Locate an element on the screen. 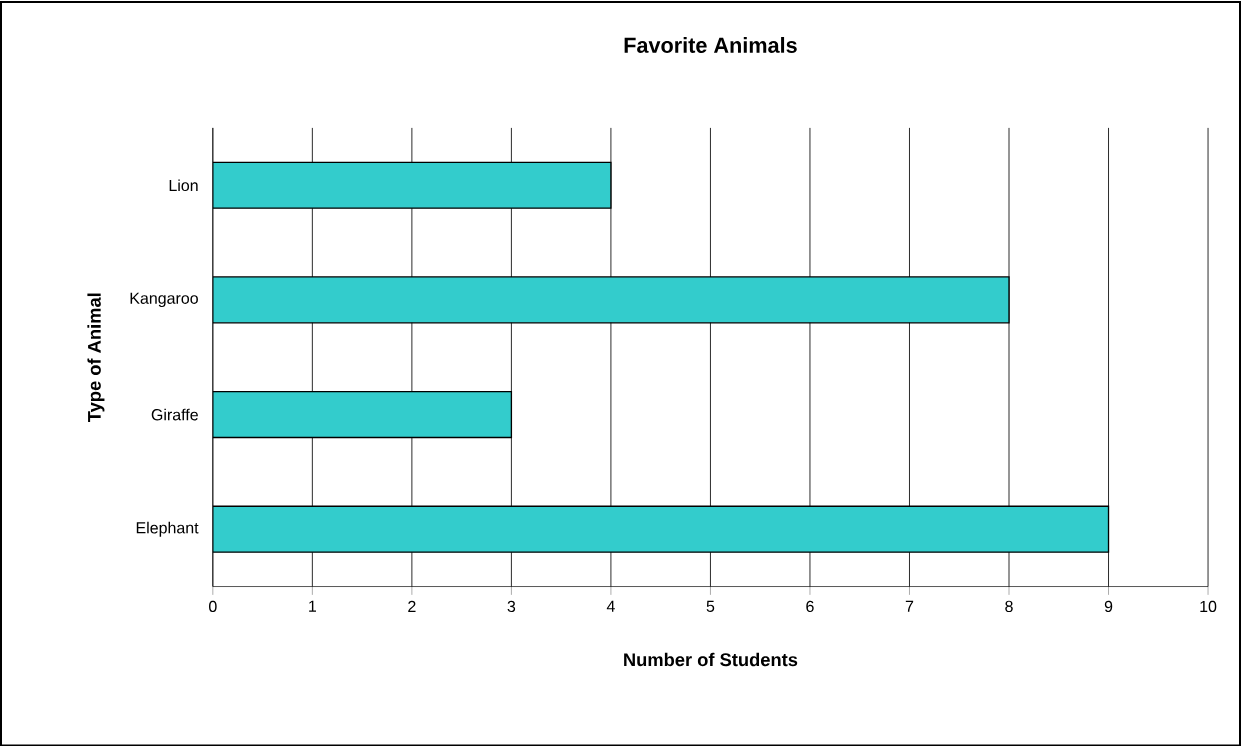 The height and width of the screenshot is (746, 1242). x-tick-label: 9 is located at coordinates (1108, 606).